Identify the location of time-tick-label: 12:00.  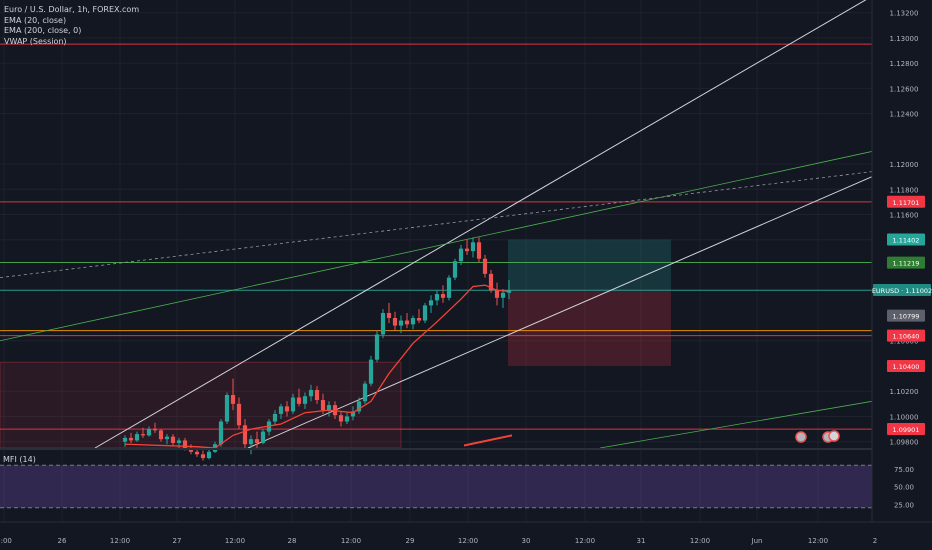
(585, 541).